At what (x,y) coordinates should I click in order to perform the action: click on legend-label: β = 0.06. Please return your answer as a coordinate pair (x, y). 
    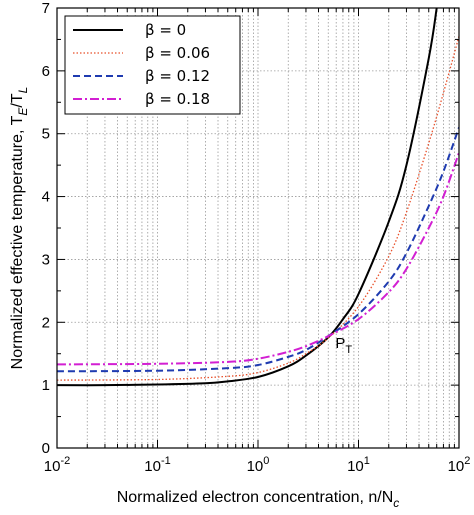
    Looking at the image, I should click on (177, 53).